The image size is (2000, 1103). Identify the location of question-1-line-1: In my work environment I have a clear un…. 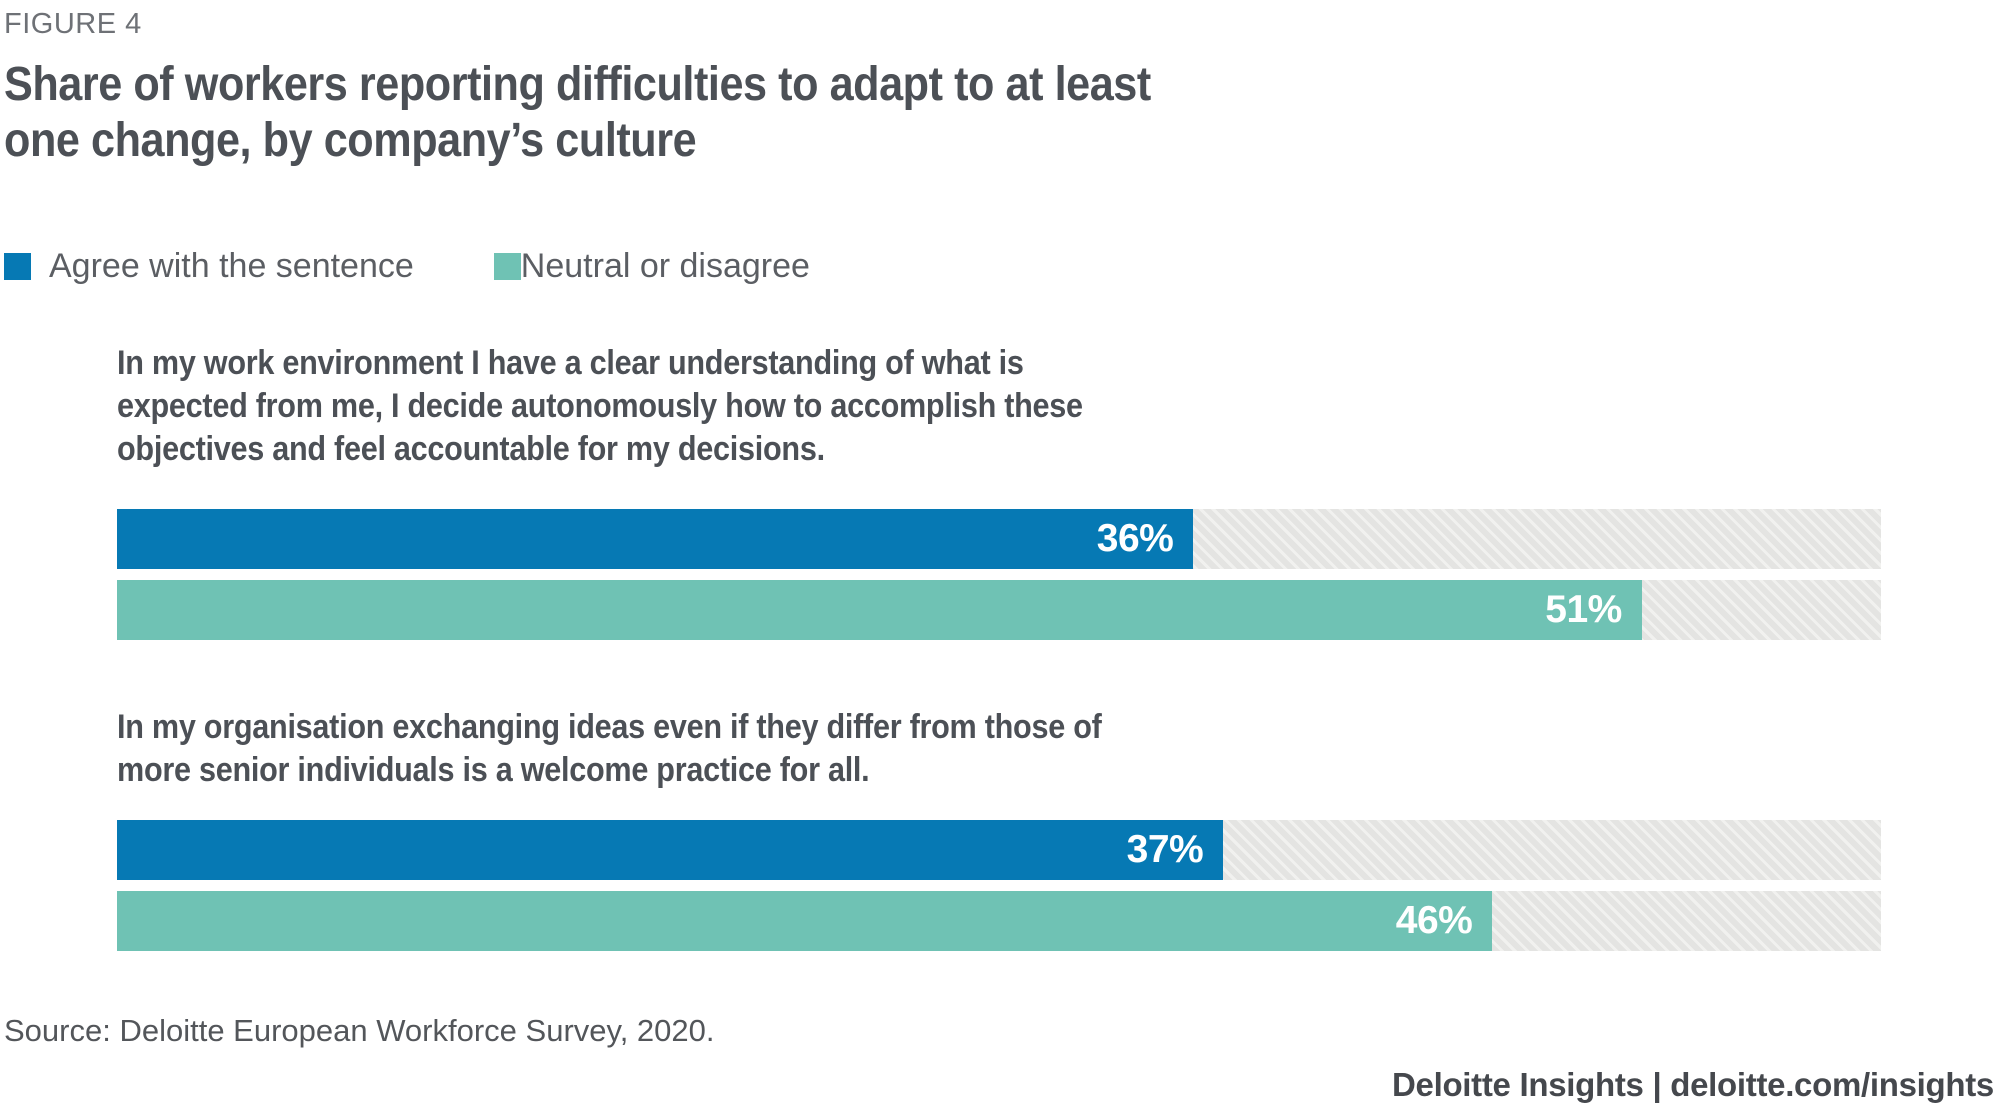
(570, 363).